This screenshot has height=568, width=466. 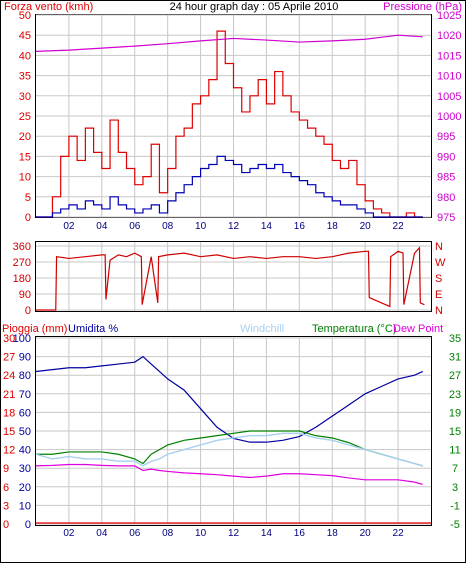 What do you see at coordinates (25, 36) in the screenshot?
I see `wind-speed-tick-label: 45` at bounding box center [25, 36].